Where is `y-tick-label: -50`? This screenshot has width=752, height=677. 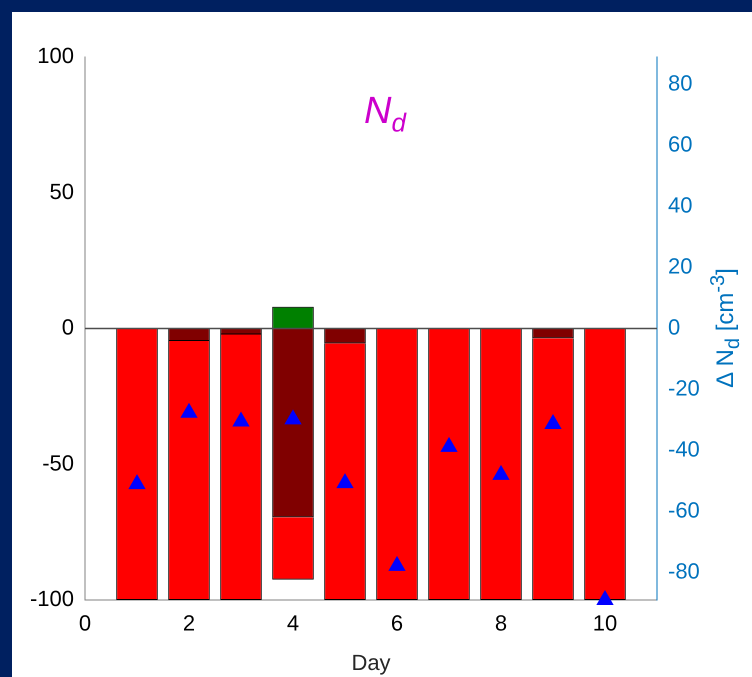
y-tick-label: -50 is located at coordinates (58, 463).